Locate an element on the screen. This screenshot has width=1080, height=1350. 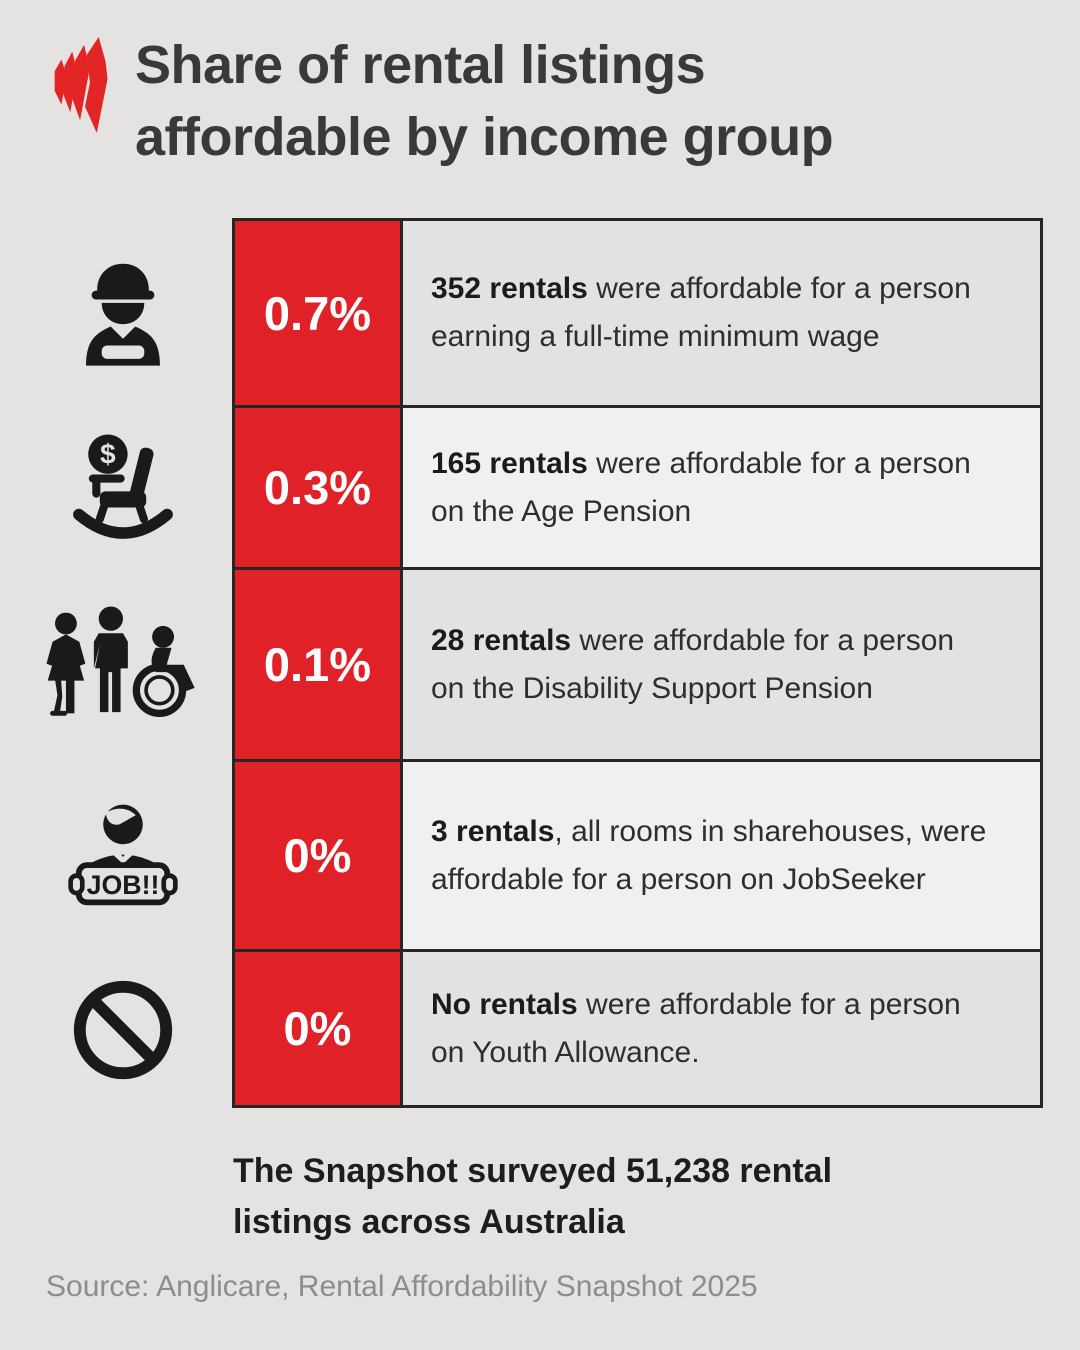
income-row-icon: $ is located at coordinates (116, 489).